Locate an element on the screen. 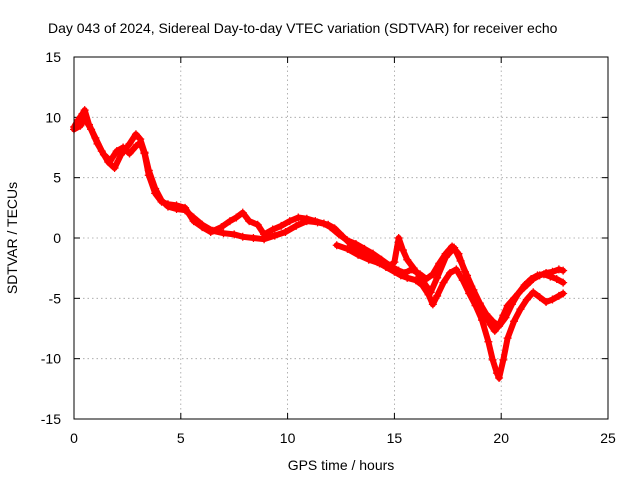  y-tick-label: 0 is located at coordinates (57, 238).